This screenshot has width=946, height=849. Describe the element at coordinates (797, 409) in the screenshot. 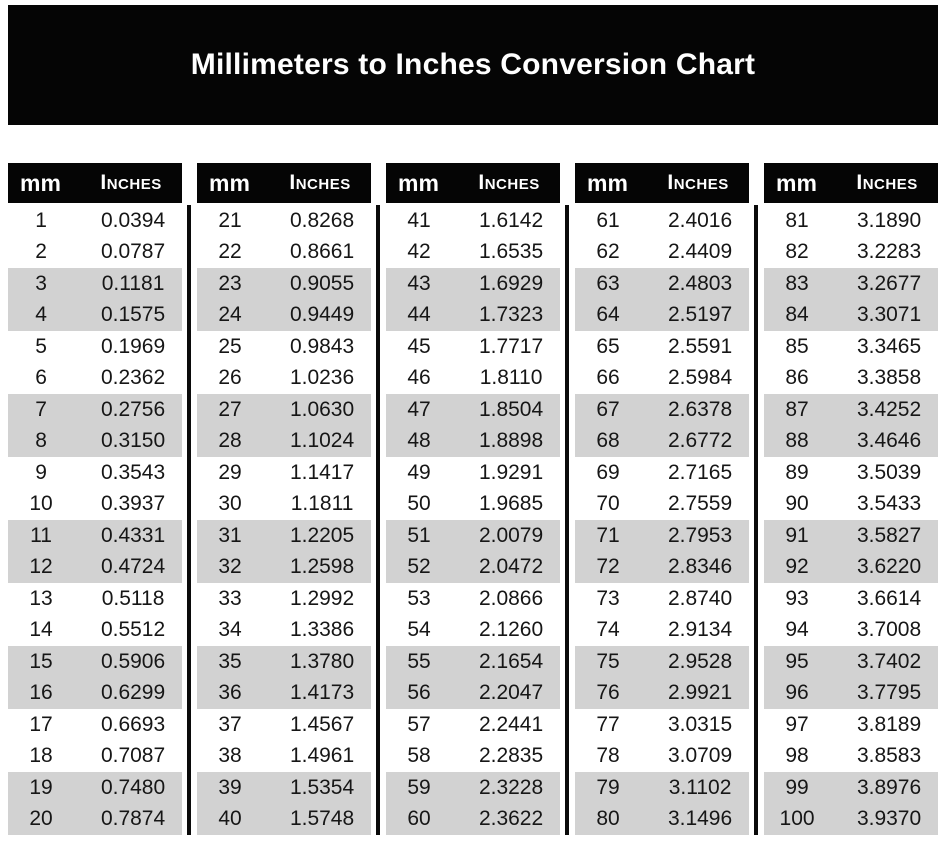

I see `cell-mm: 87` at that location.